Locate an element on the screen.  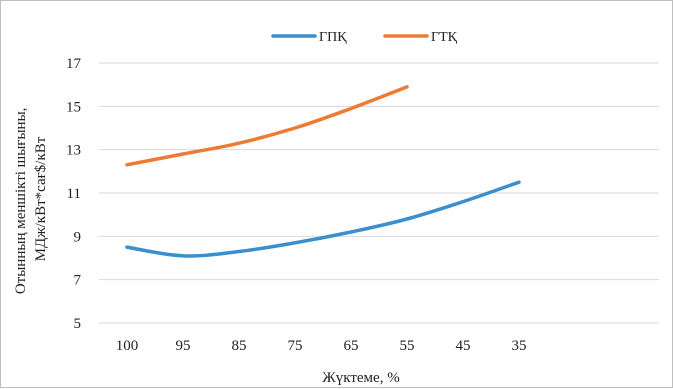
x-axis-title: Жүктеме, % is located at coordinates (360, 378).